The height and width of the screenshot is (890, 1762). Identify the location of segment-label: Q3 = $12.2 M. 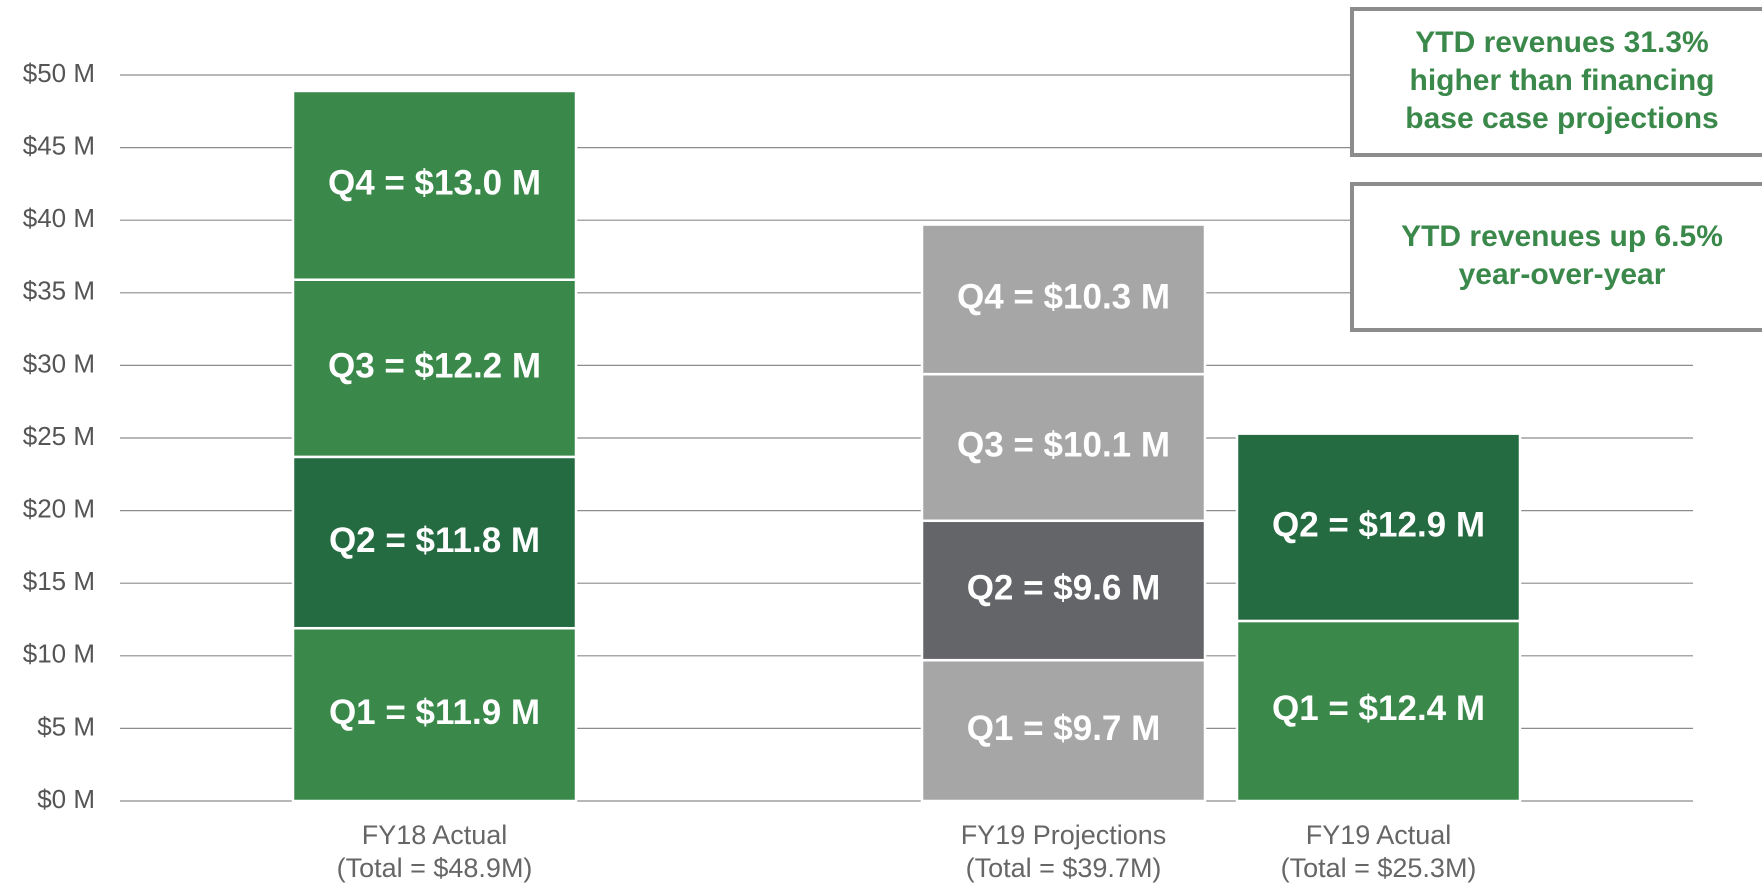
(434, 366).